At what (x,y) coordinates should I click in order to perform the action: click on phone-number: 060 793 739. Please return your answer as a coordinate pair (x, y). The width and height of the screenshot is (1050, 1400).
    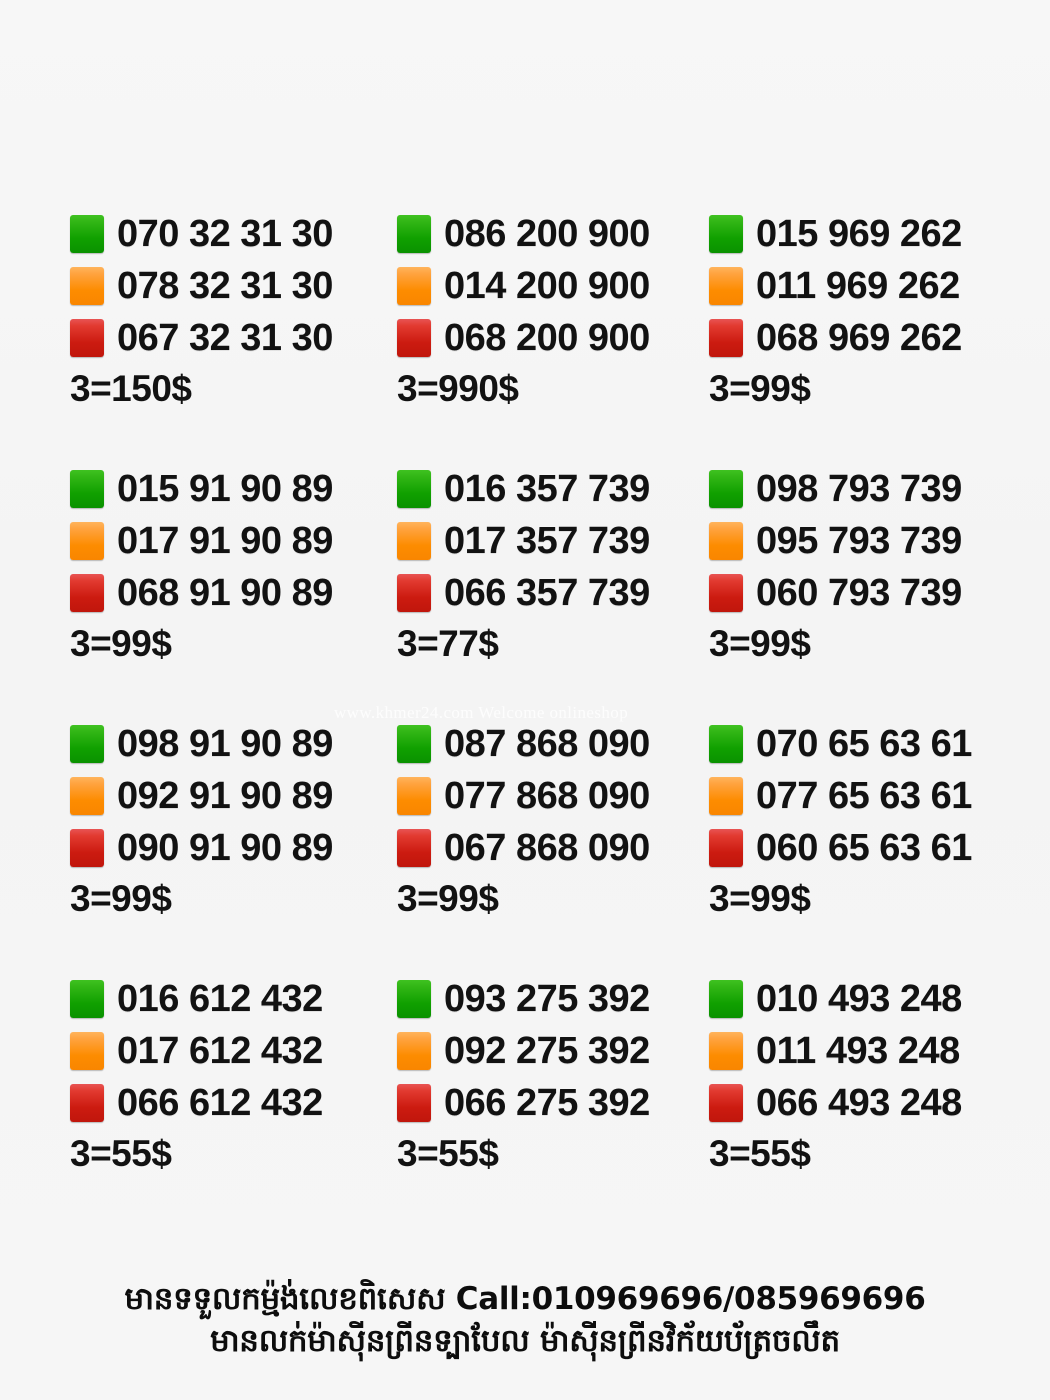
    Looking at the image, I should click on (859, 592).